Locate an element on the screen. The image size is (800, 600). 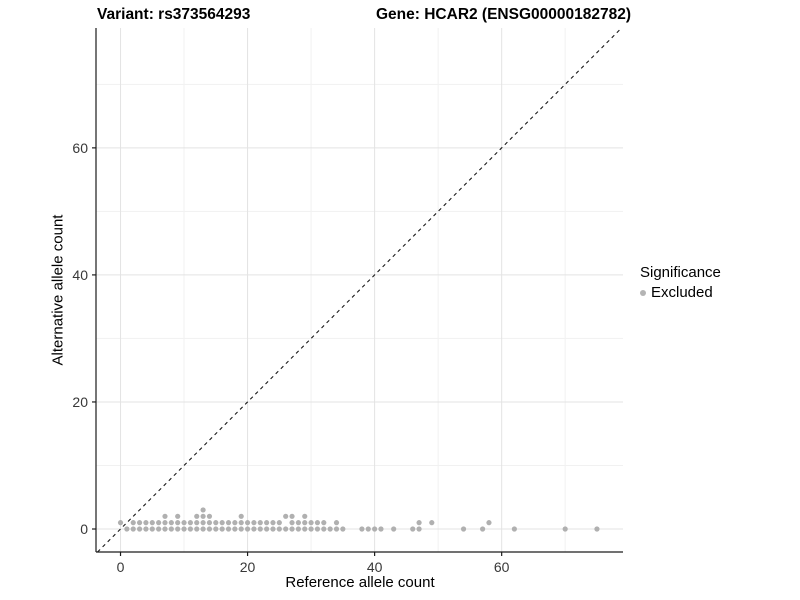
x-tick-label: 20 is located at coordinates (248, 567).